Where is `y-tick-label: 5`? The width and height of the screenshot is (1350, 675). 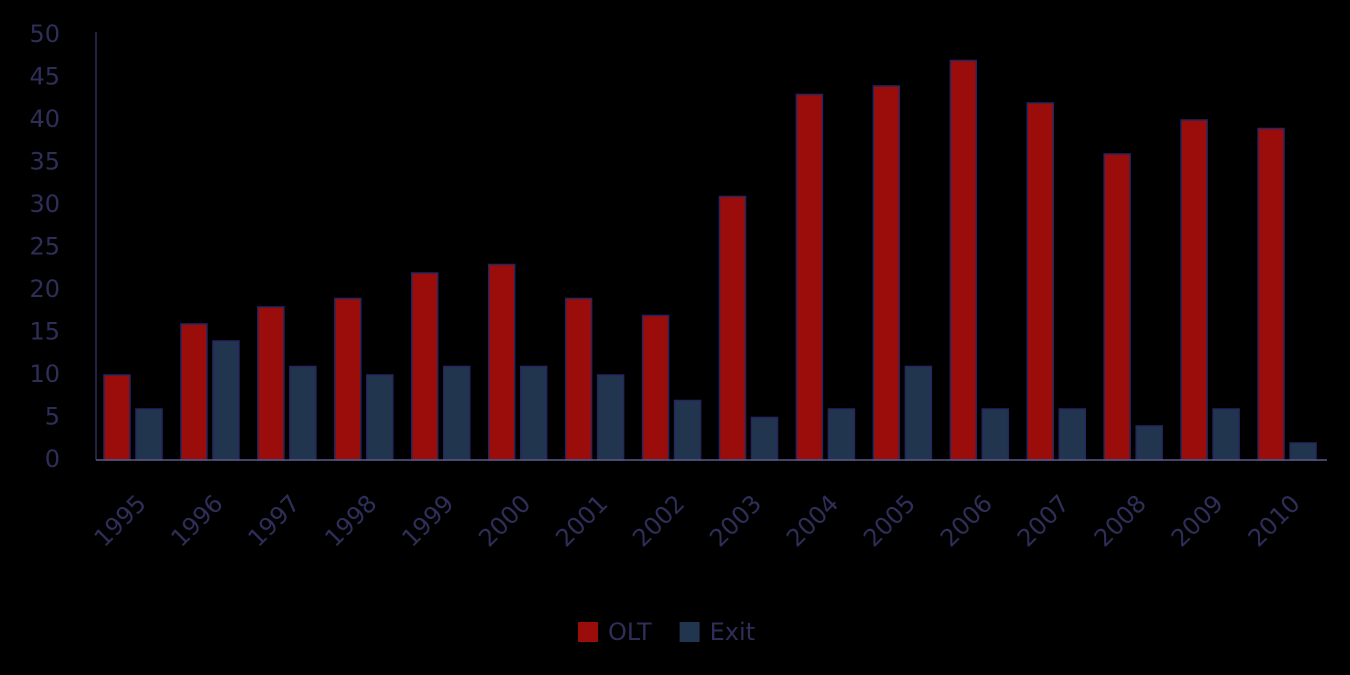 y-tick-label: 5 is located at coordinates (52, 417).